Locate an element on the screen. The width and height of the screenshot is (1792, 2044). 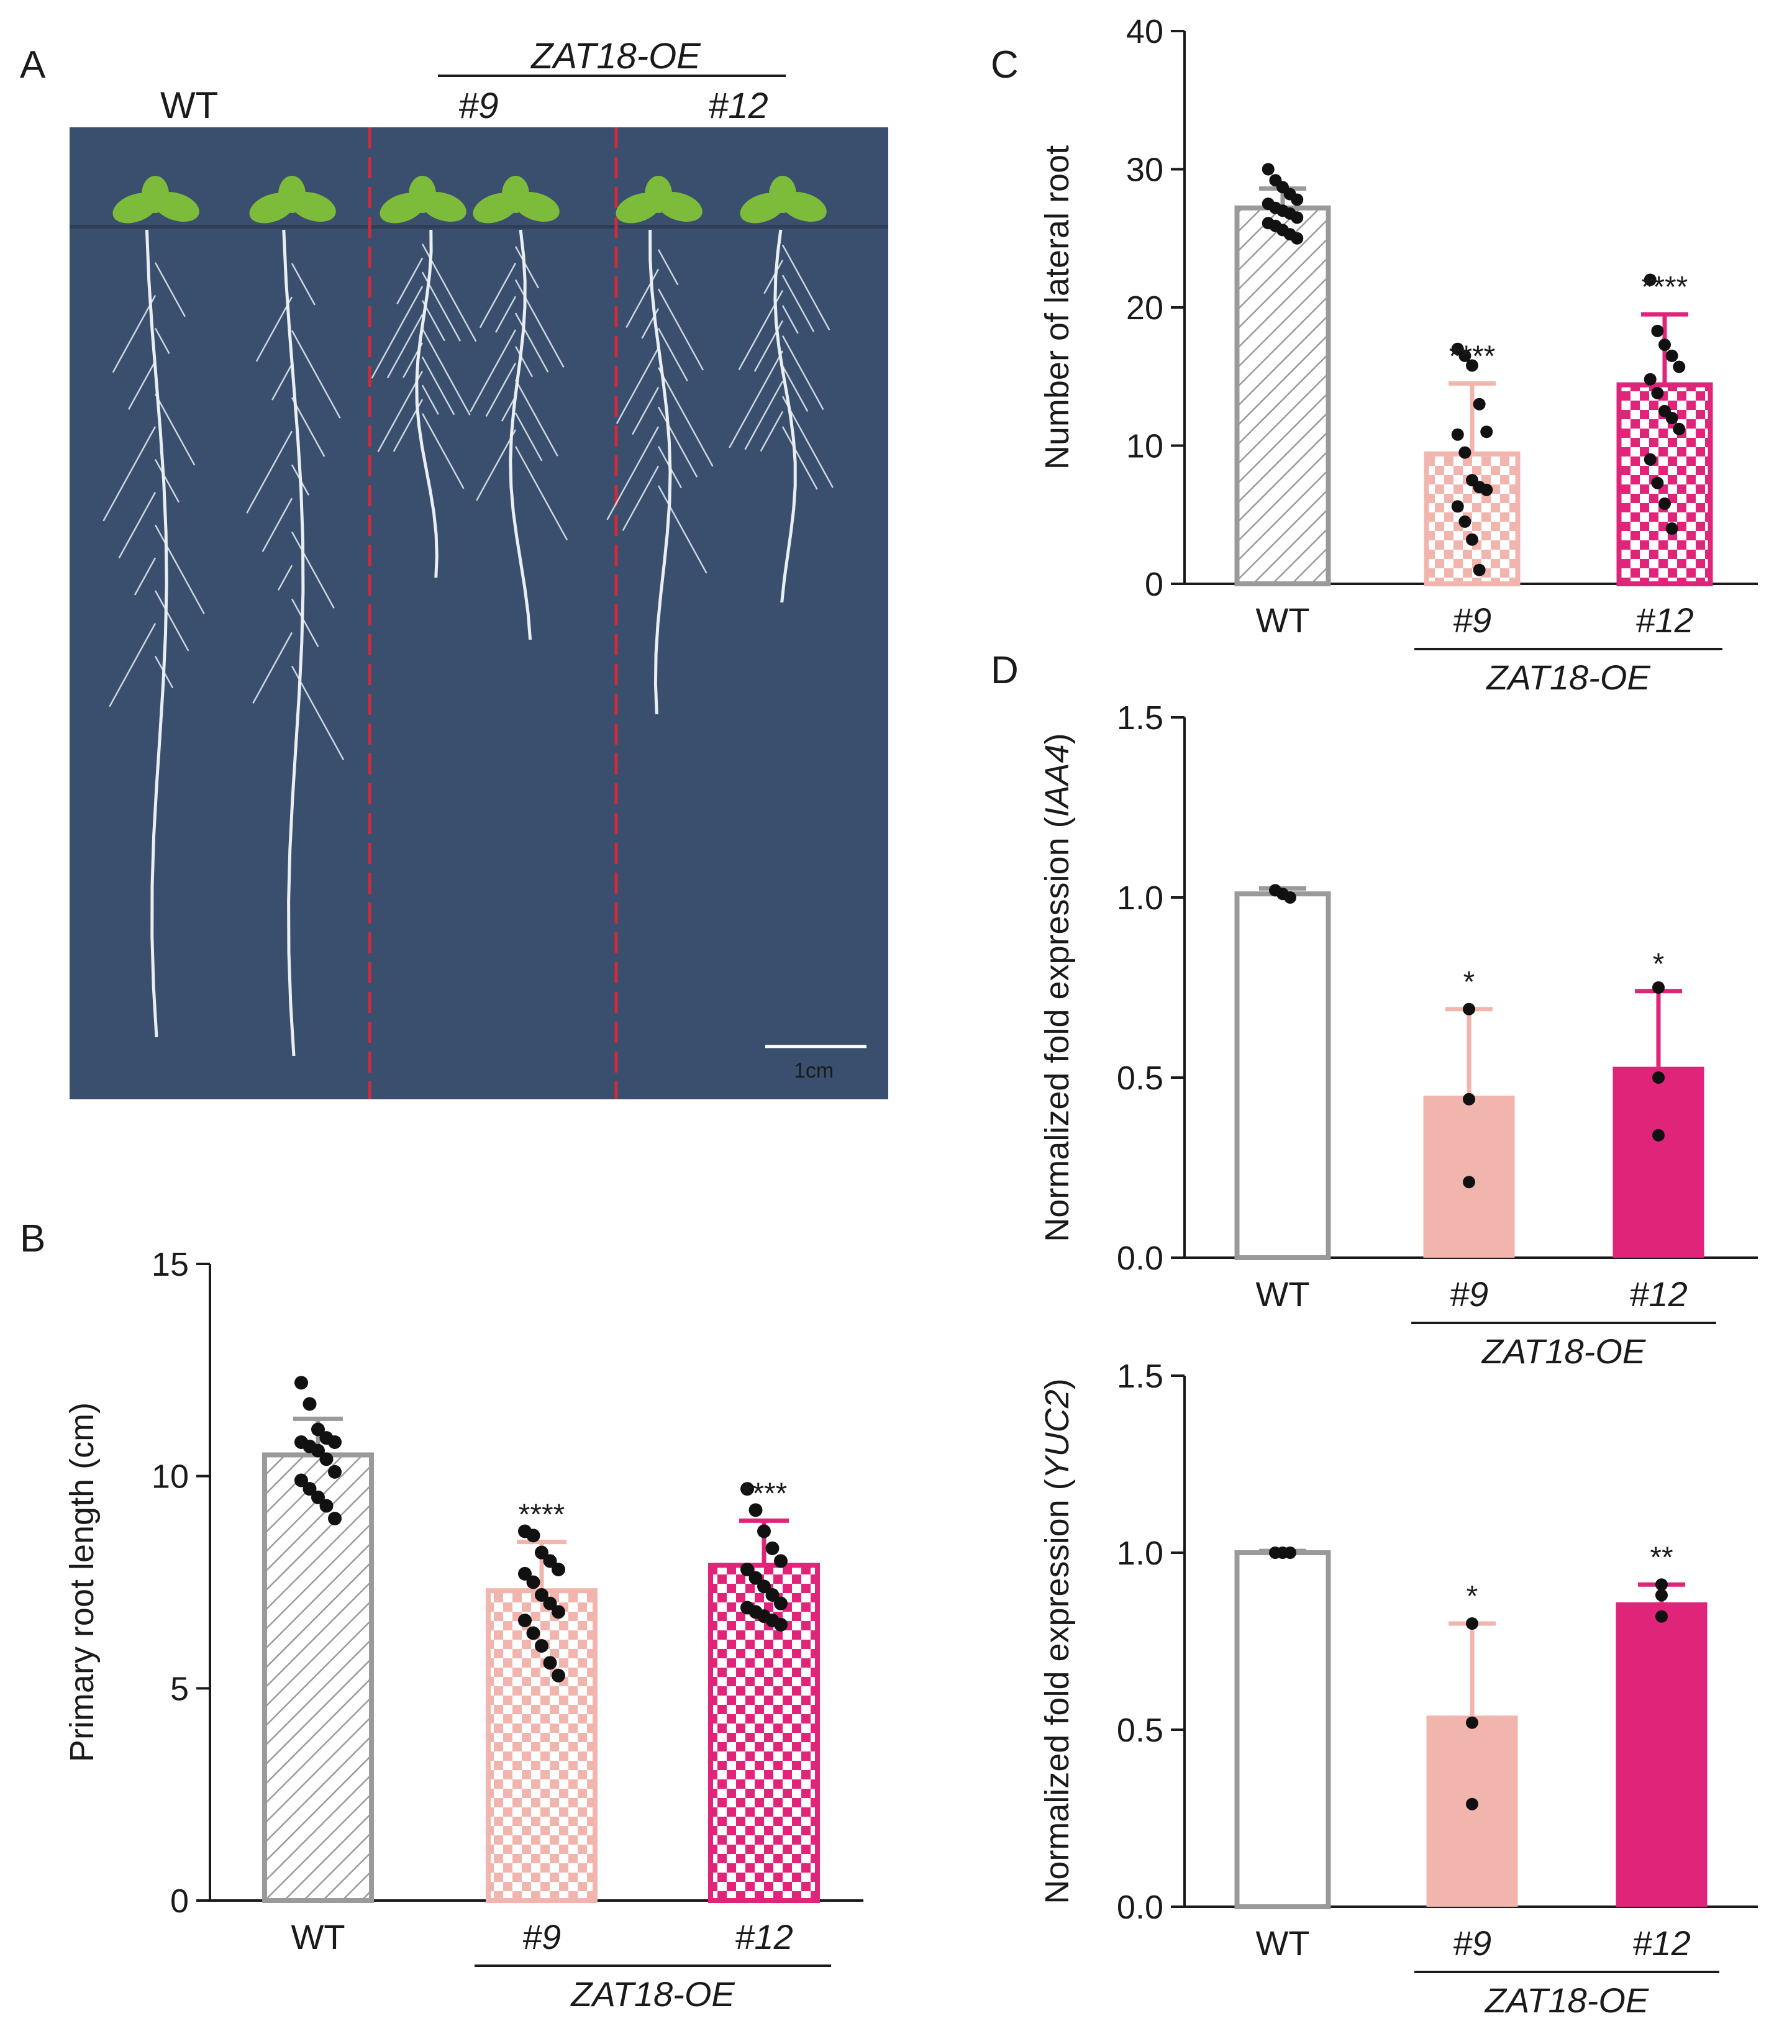
y-axis-label: Normalized fold expression (IAA4) is located at coordinates (1057, 987).